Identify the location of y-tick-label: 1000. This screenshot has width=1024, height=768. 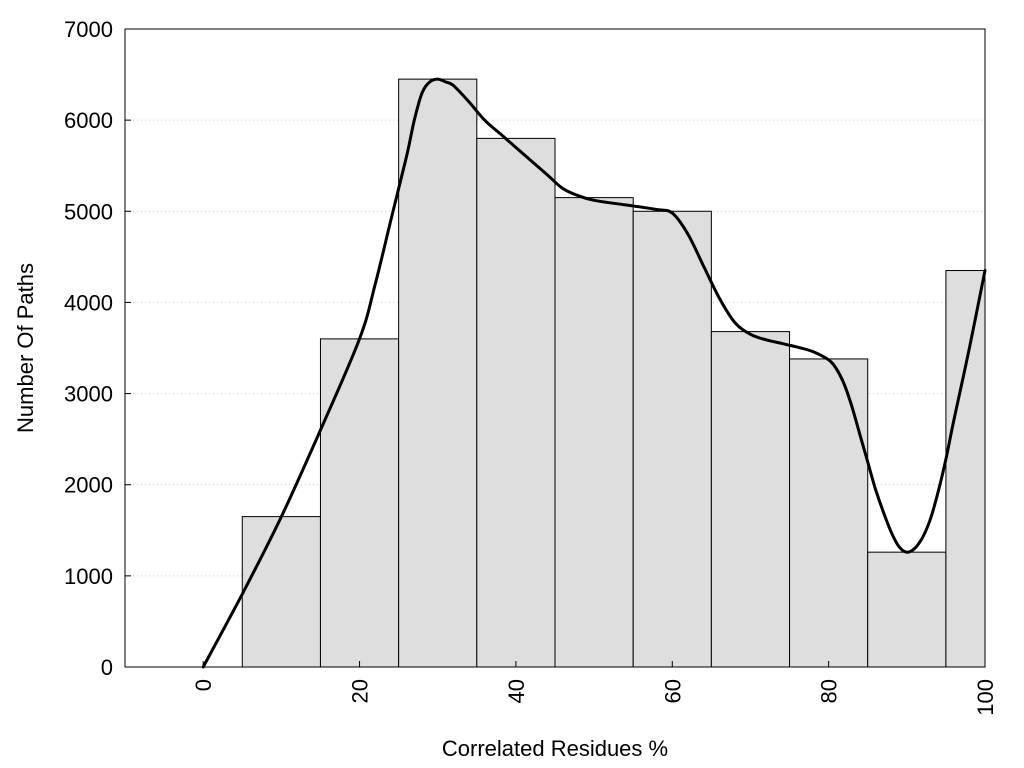
(88, 576).